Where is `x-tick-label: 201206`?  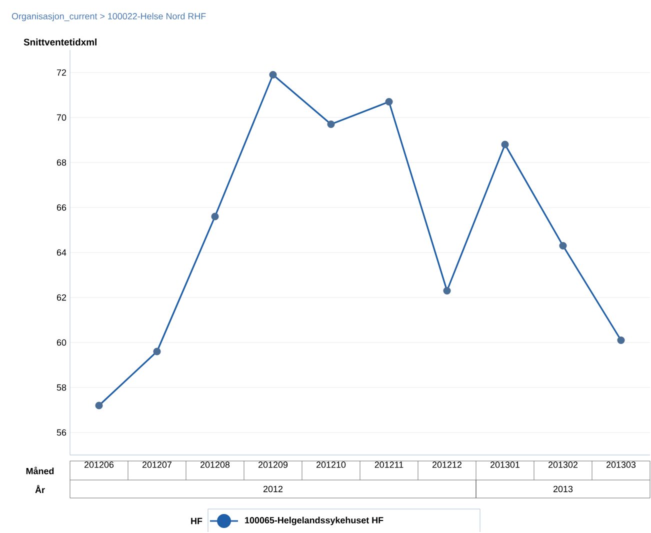
x-tick-label: 201206 is located at coordinates (99, 465).